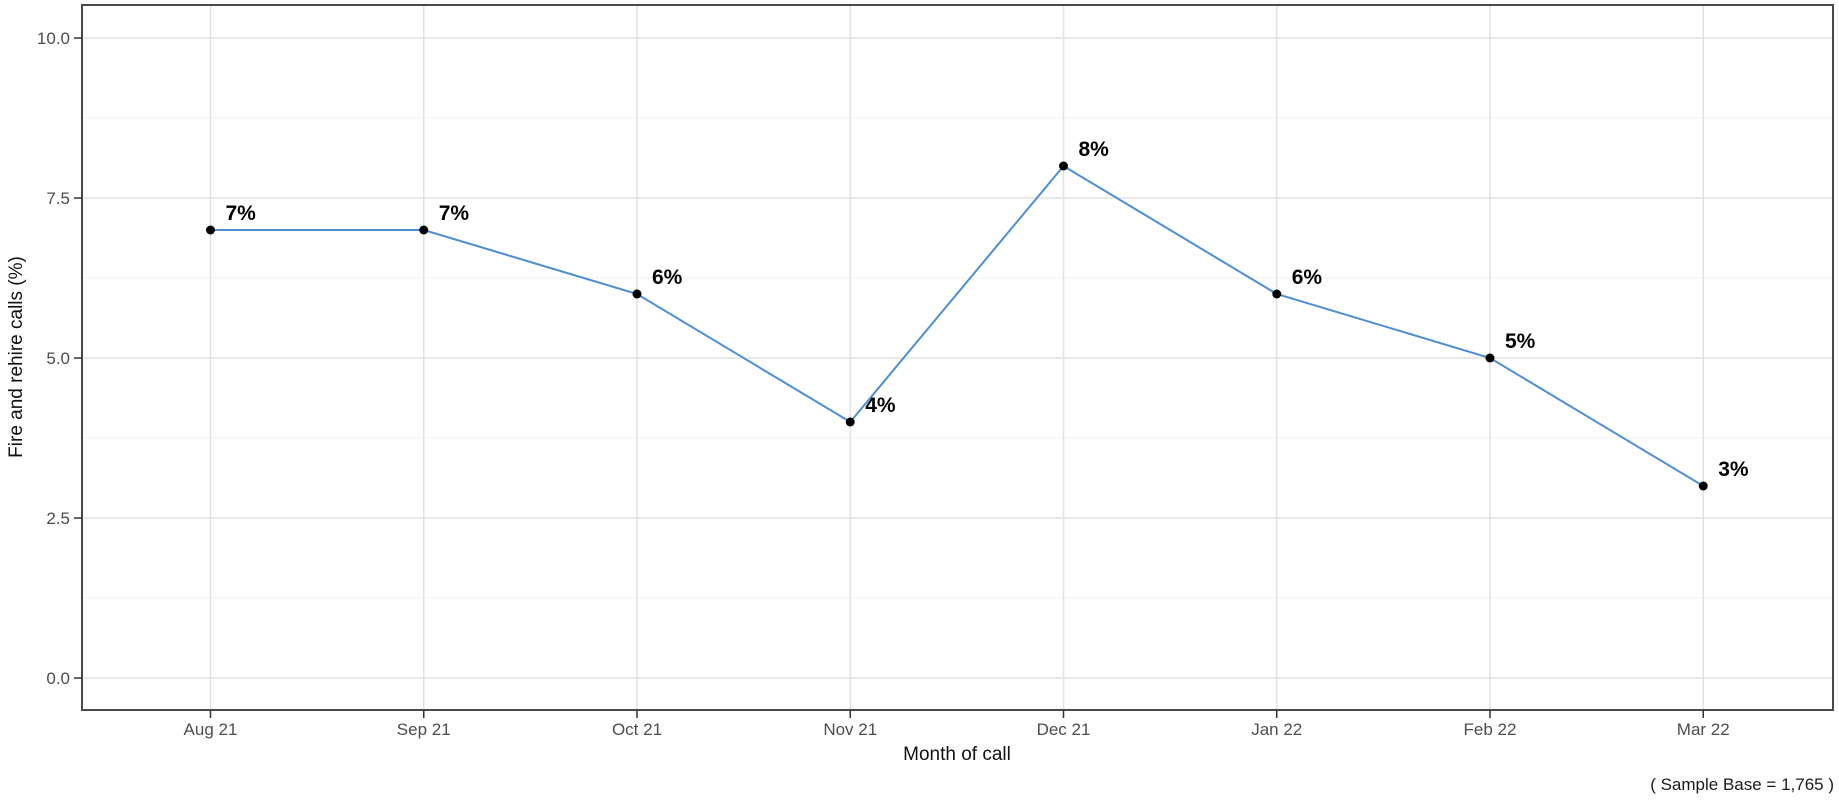  I want to click on x-tick-label: Dec 21, so click(1064, 729).